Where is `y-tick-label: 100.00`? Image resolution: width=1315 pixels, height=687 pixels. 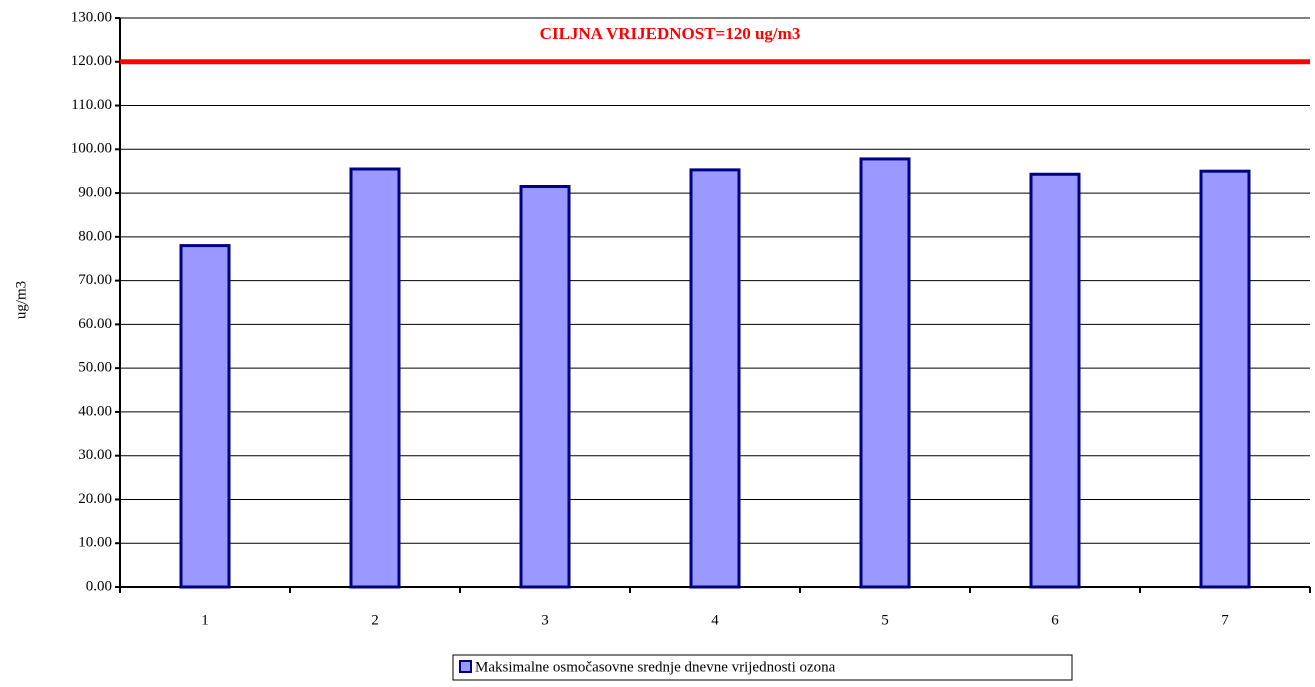 y-tick-label: 100.00 is located at coordinates (91, 149).